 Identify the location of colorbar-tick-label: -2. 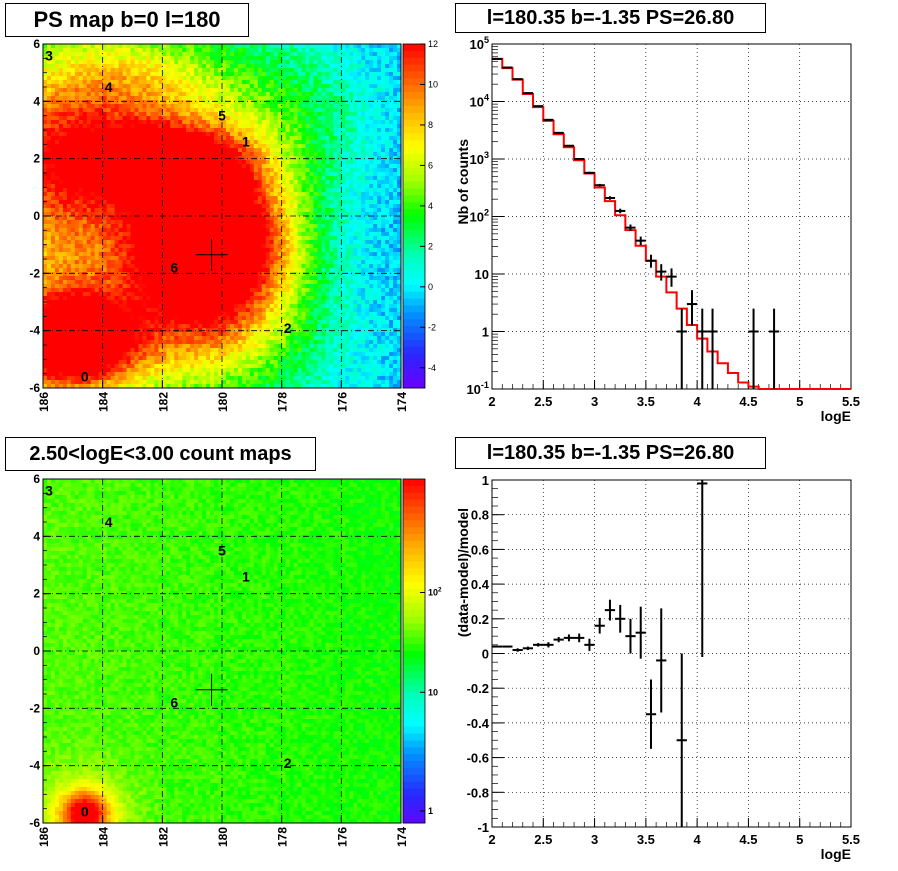
(432, 327).